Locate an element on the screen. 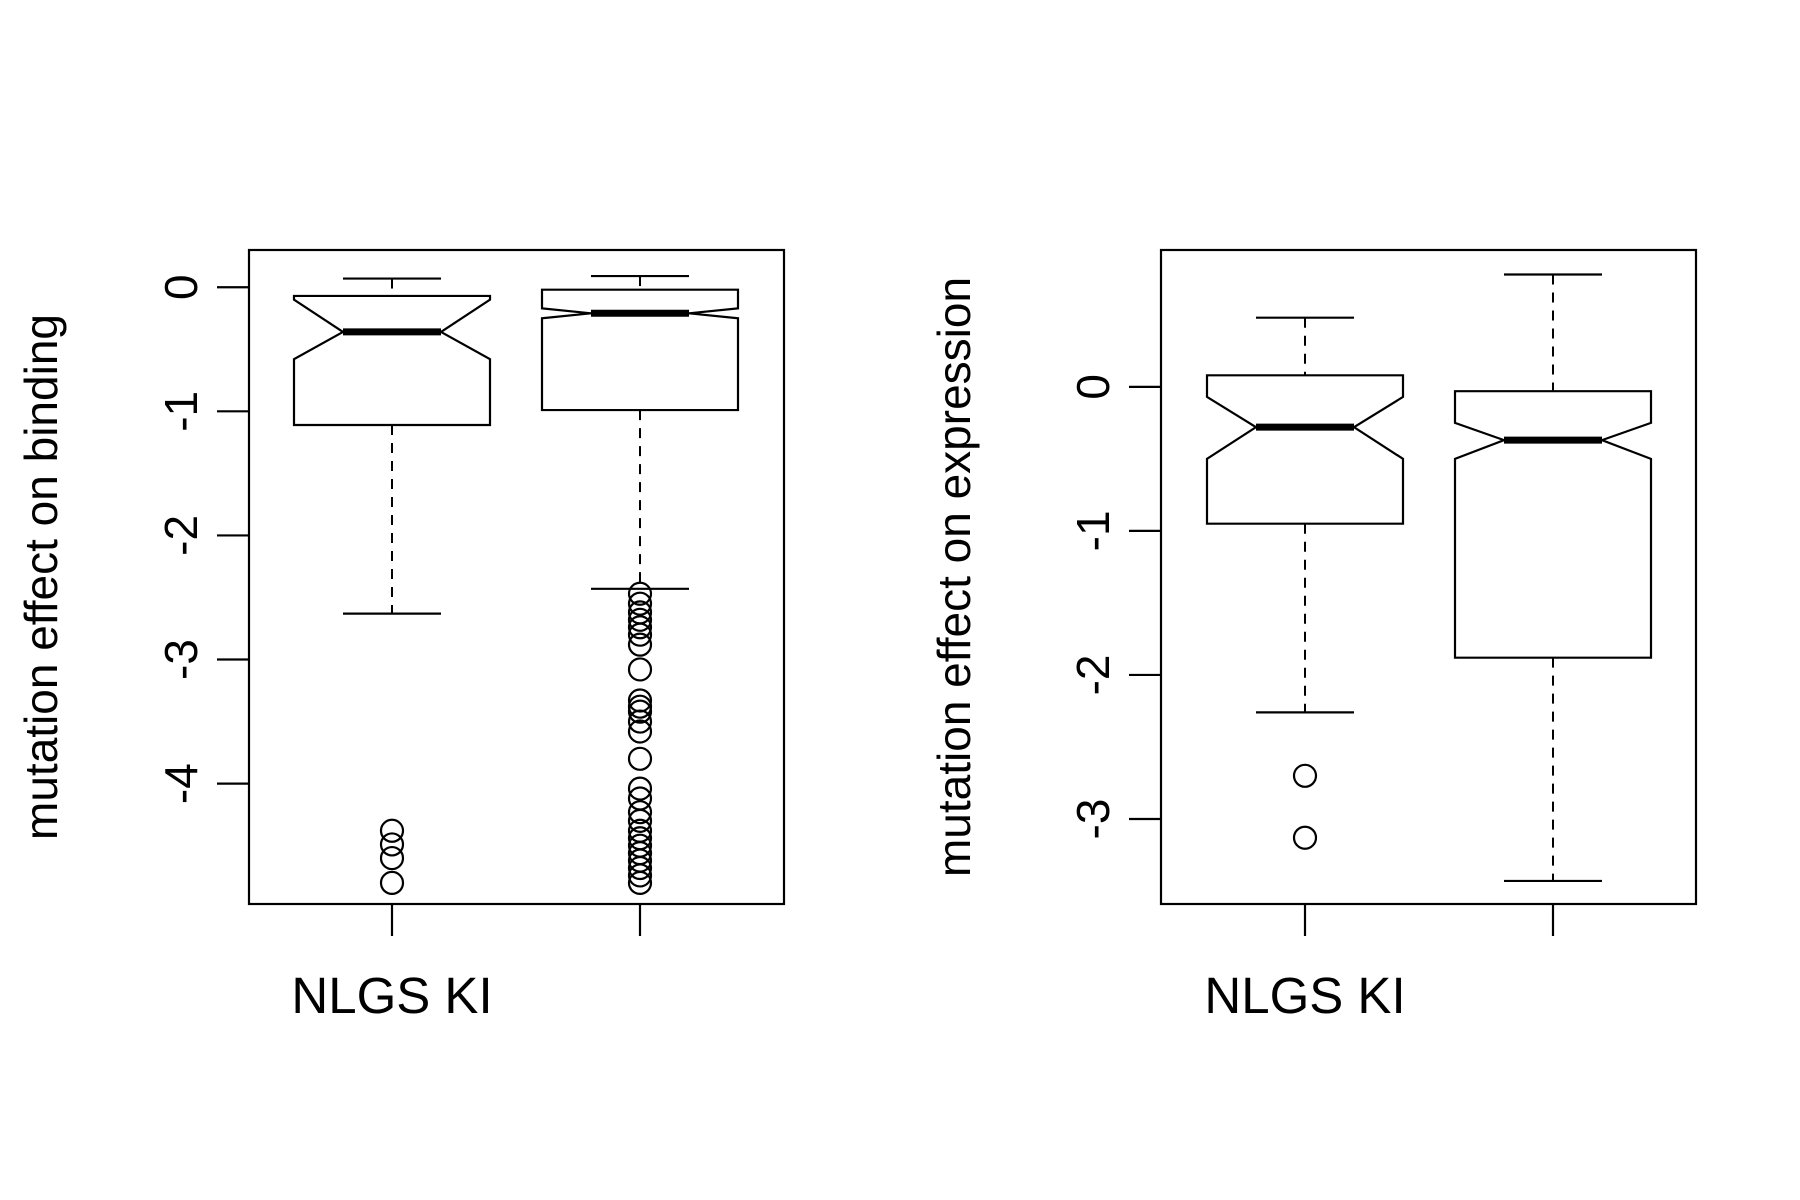 This screenshot has width=1800, height=1200. expression-y-axis: 0 -1 -2 -3 is located at coordinates (1114, 606).